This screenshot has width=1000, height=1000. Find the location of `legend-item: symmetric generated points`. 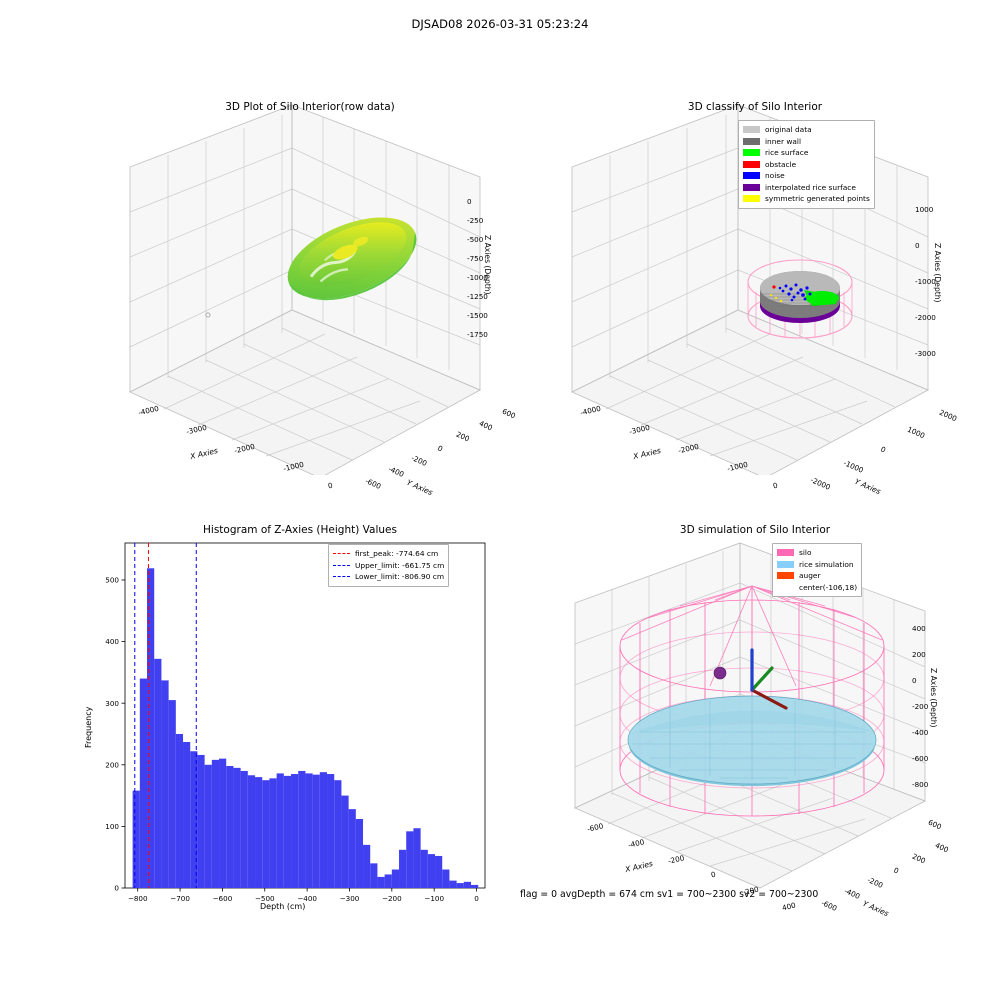

legend-item: symmetric generated points is located at coordinates (806, 199).